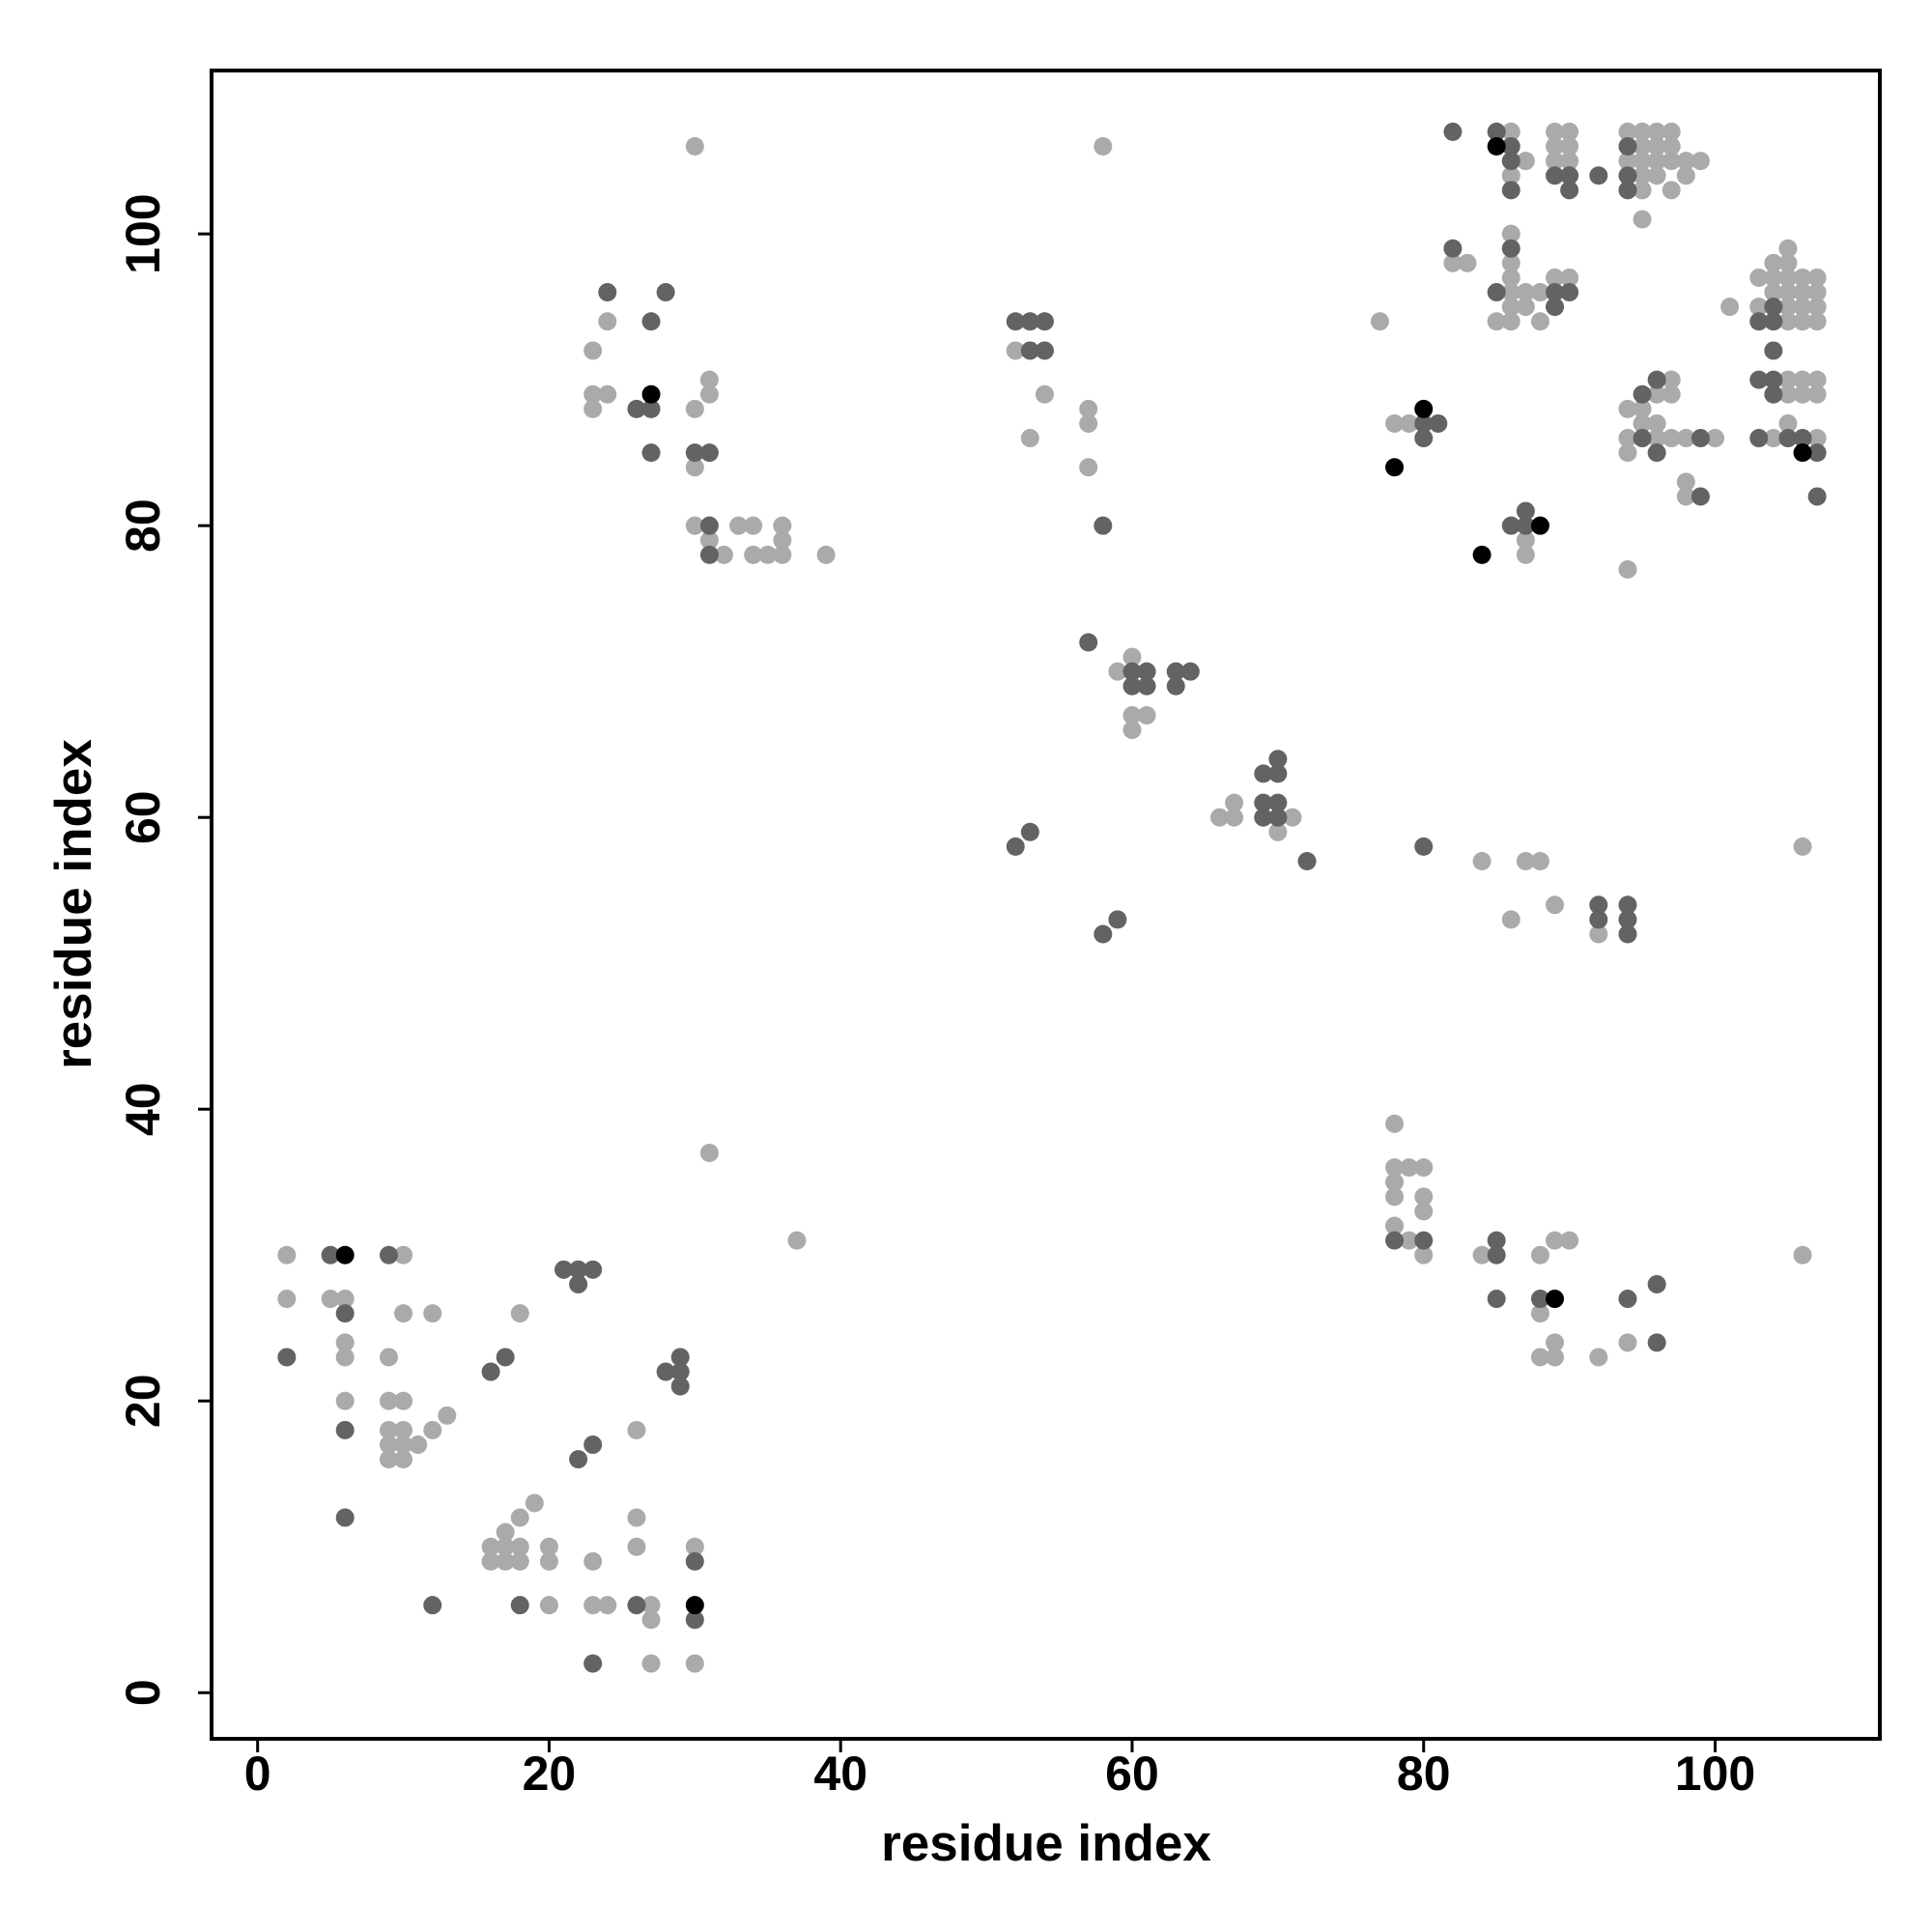 This screenshot has height=1932, width=1932. I want to click on y-tick-label: 60, so click(143, 817).